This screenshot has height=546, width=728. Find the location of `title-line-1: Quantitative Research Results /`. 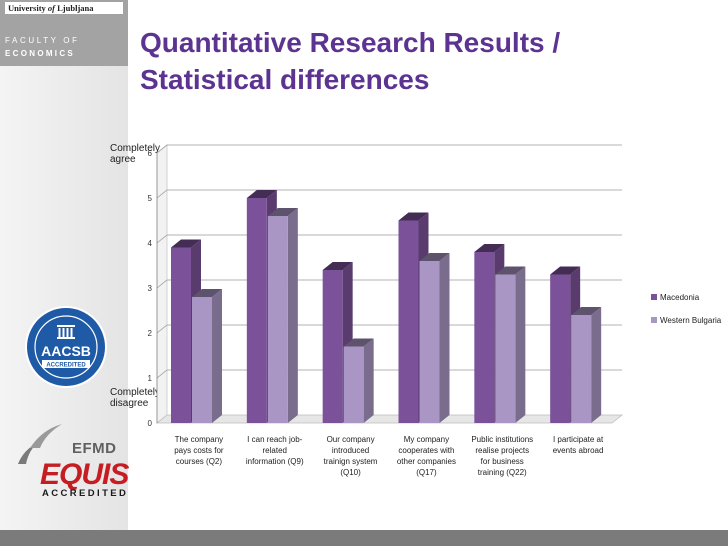

title-line-1: Quantitative Research Results / is located at coordinates (350, 42).